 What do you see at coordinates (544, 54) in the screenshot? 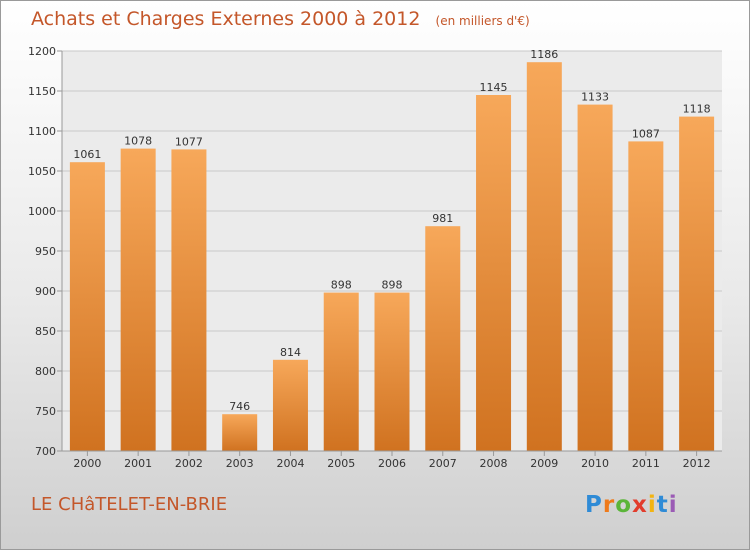
I see `bar-value-label: 1186` at bounding box center [544, 54].